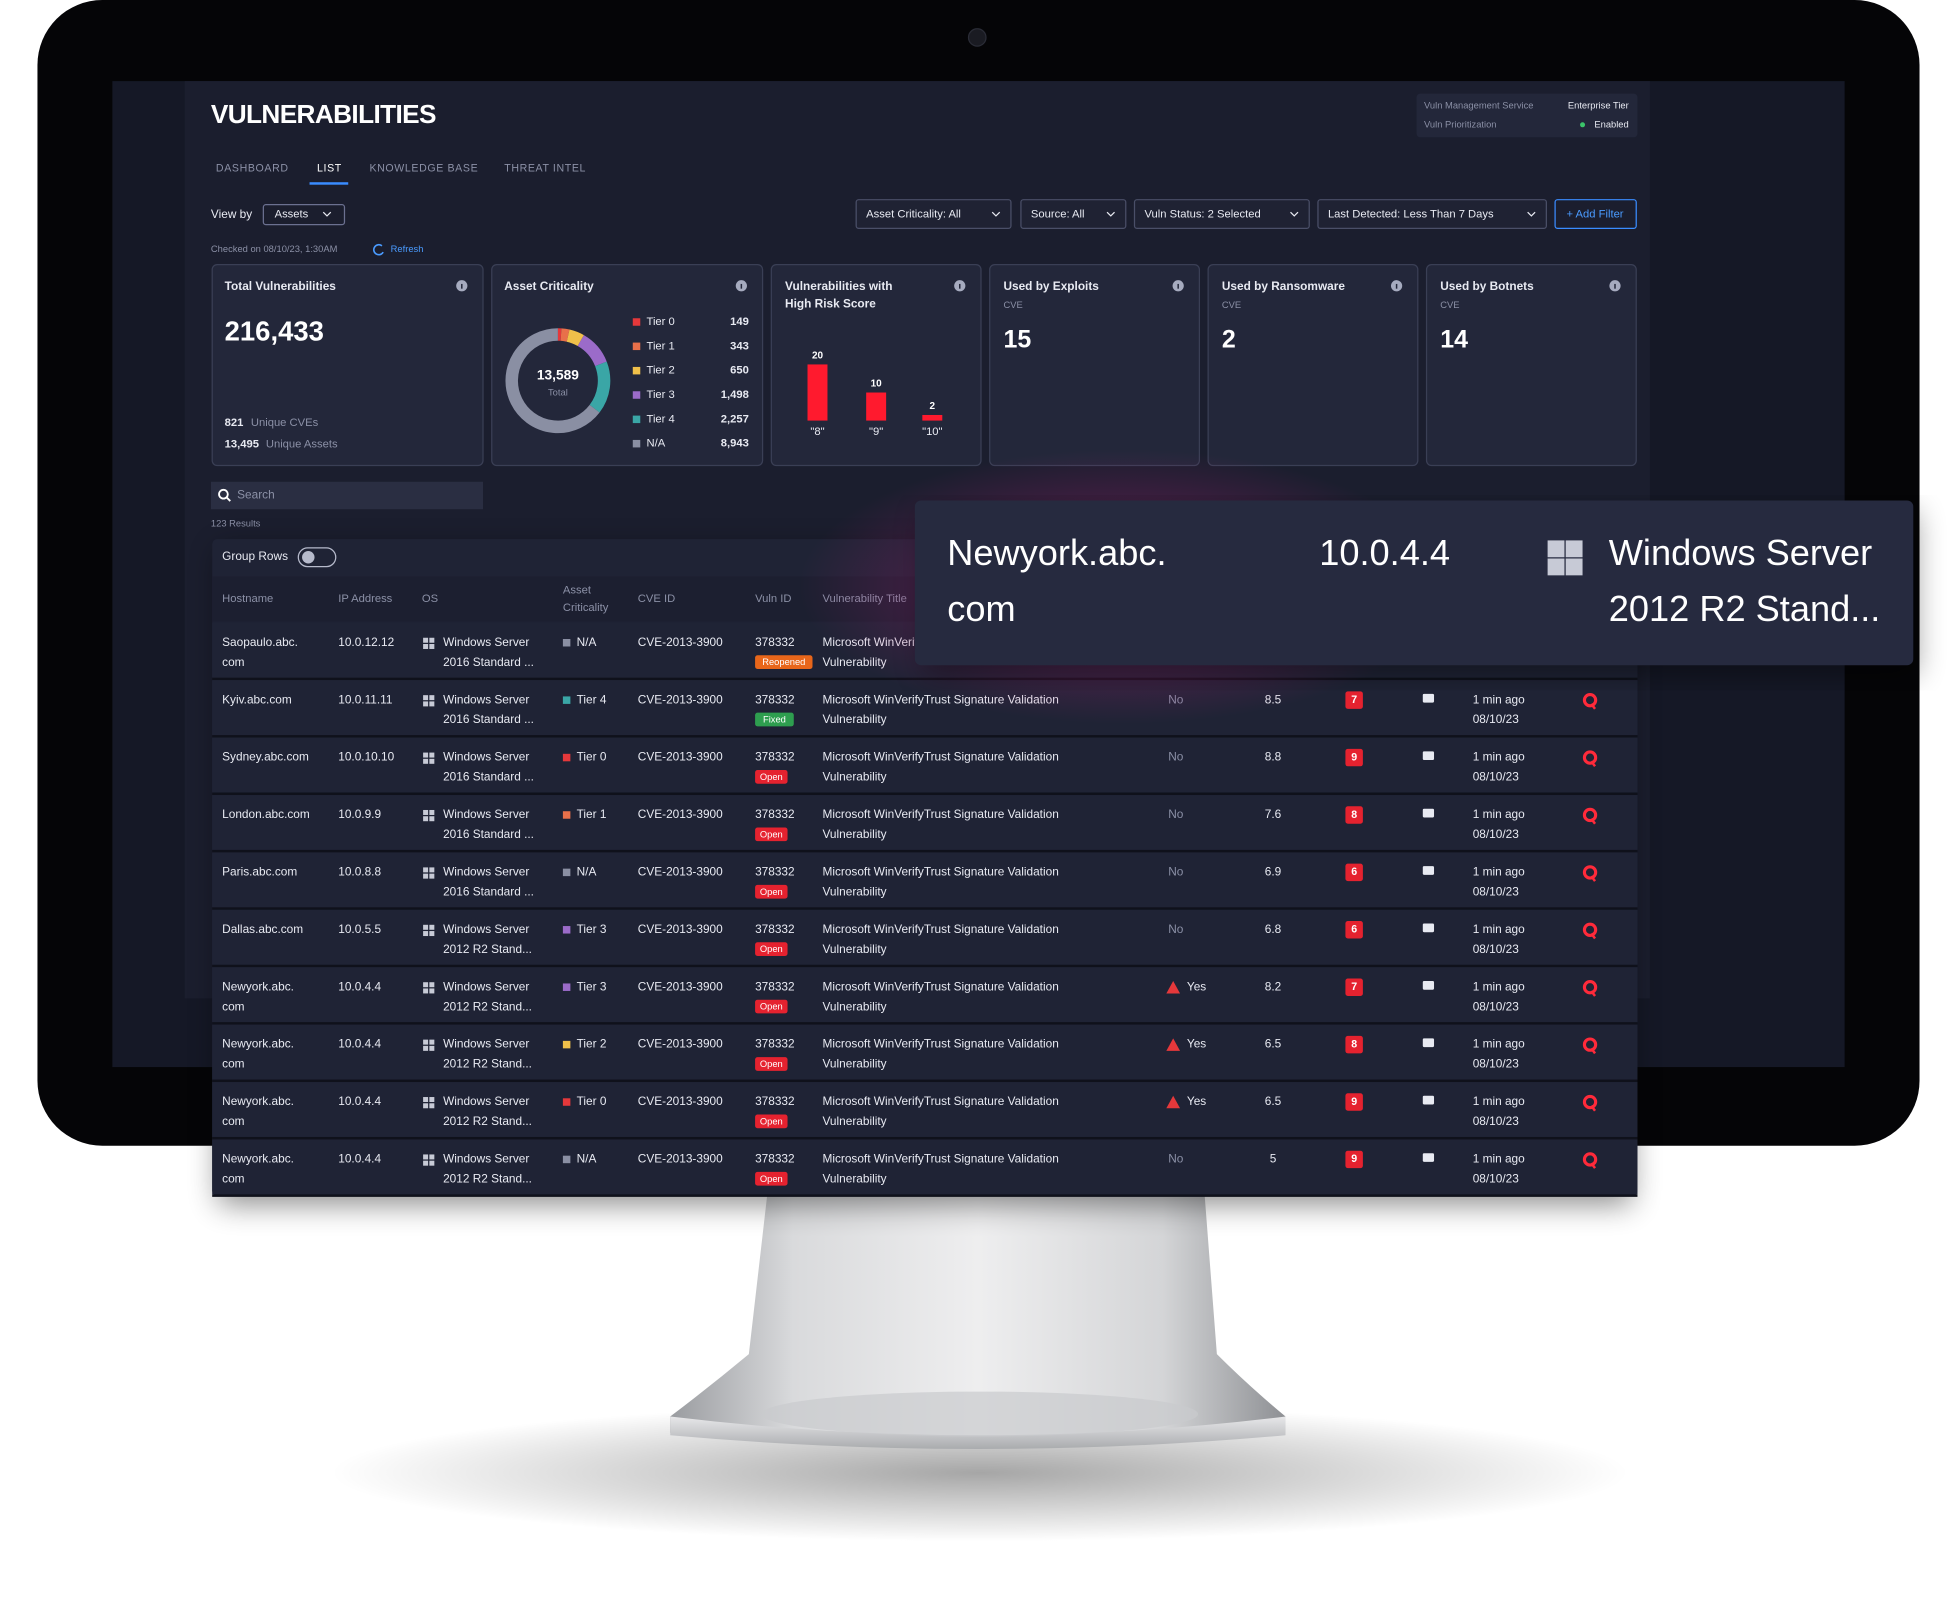 This screenshot has width=1947, height=1600. Describe the element at coordinates (1273, 1044) in the screenshot. I see `score: 6.5` at that location.